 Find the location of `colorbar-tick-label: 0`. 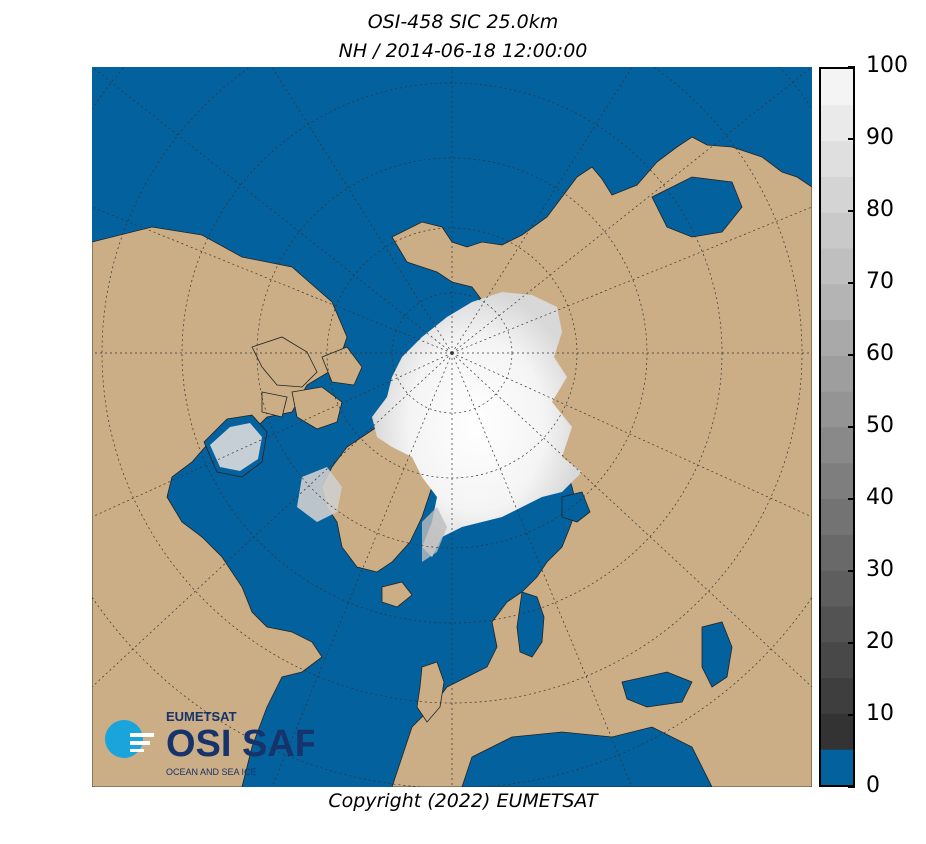

colorbar-tick-label: 0 is located at coordinates (873, 785).